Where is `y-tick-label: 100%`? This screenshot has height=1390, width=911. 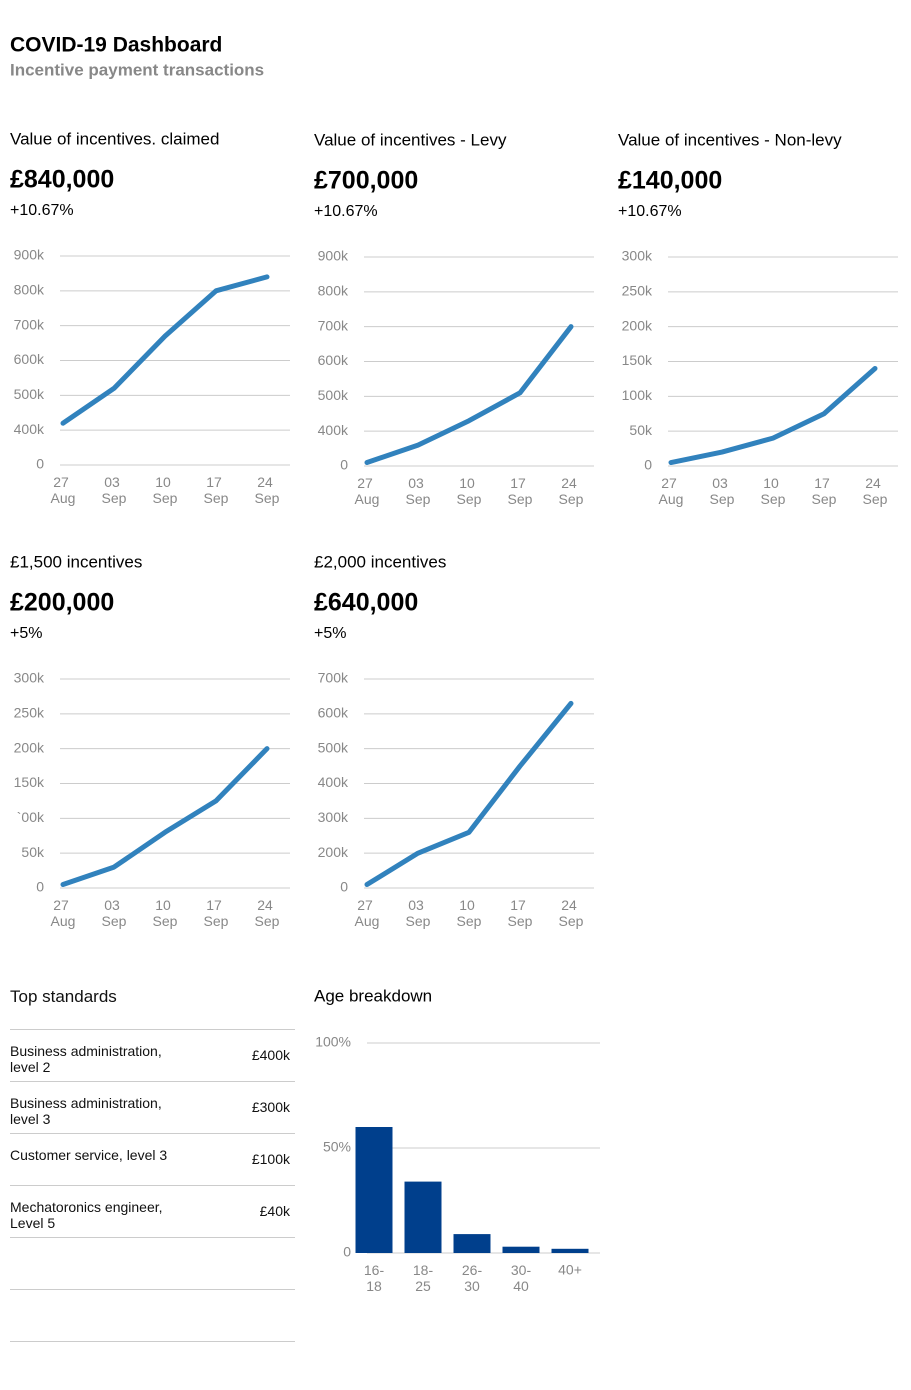 y-tick-label: 100% is located at coordinates (333, 1042).